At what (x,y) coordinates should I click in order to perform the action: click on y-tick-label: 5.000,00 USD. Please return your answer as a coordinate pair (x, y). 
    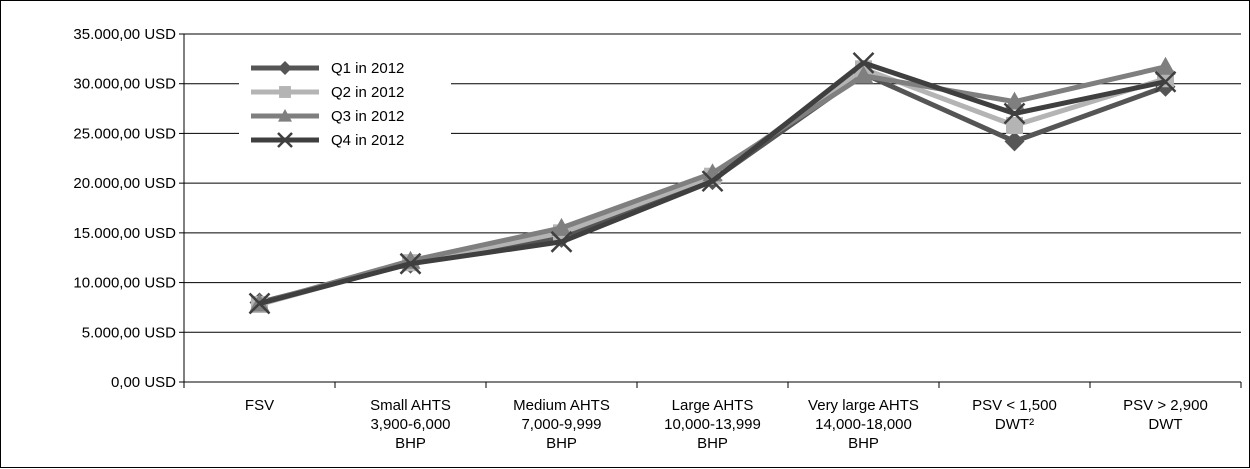
    Looking at the image, I should click on (129, 332).